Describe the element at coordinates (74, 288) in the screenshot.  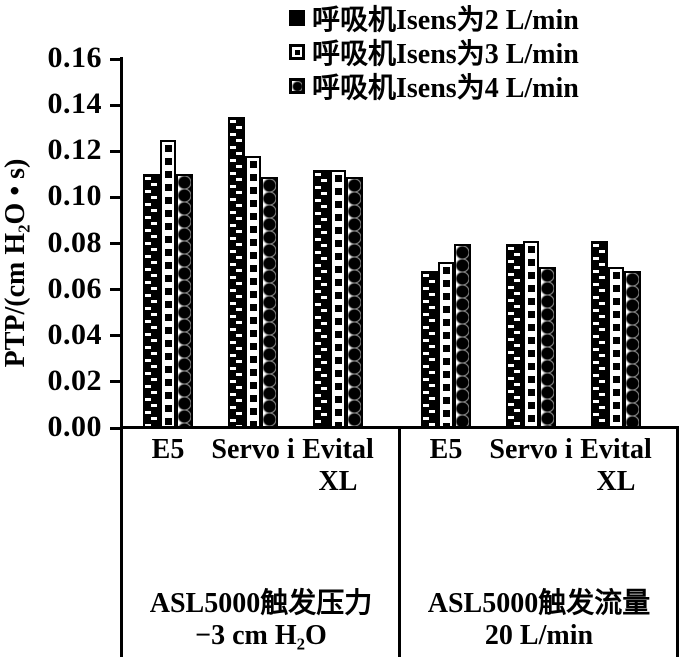
I see `y-tick-label: 0.06` at that location.